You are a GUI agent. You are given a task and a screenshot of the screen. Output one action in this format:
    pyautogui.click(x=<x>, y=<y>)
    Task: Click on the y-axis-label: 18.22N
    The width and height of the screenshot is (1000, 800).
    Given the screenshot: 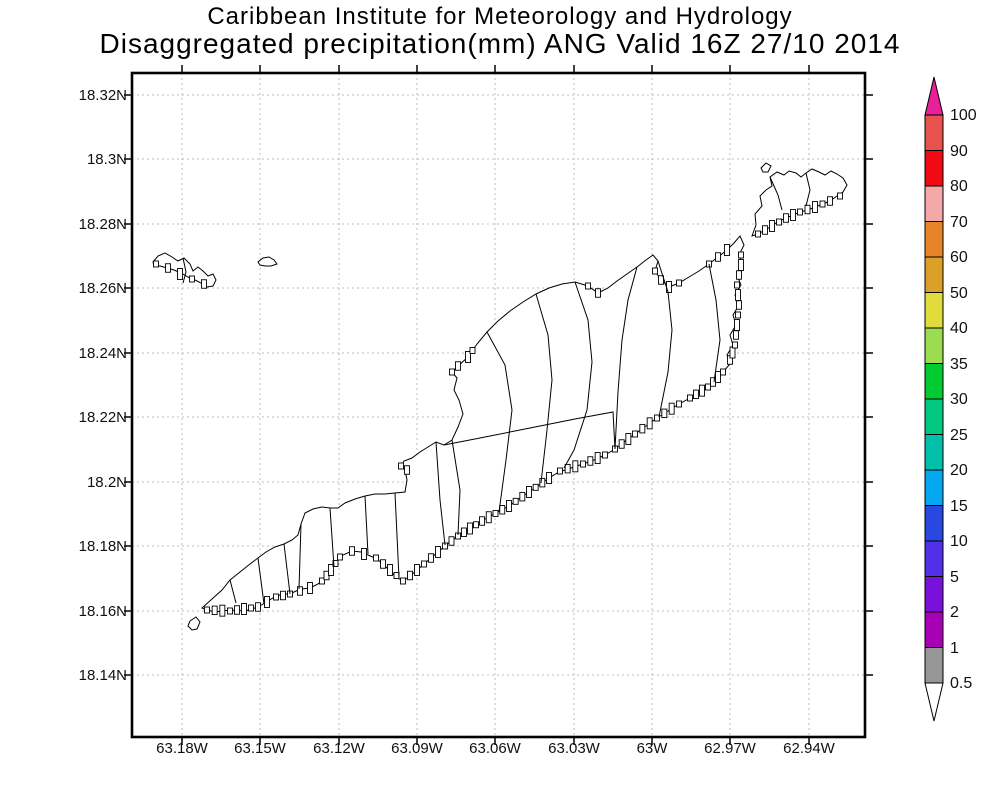 What is the action you would take?
    pyautogui.click(x=103, y=417)
    